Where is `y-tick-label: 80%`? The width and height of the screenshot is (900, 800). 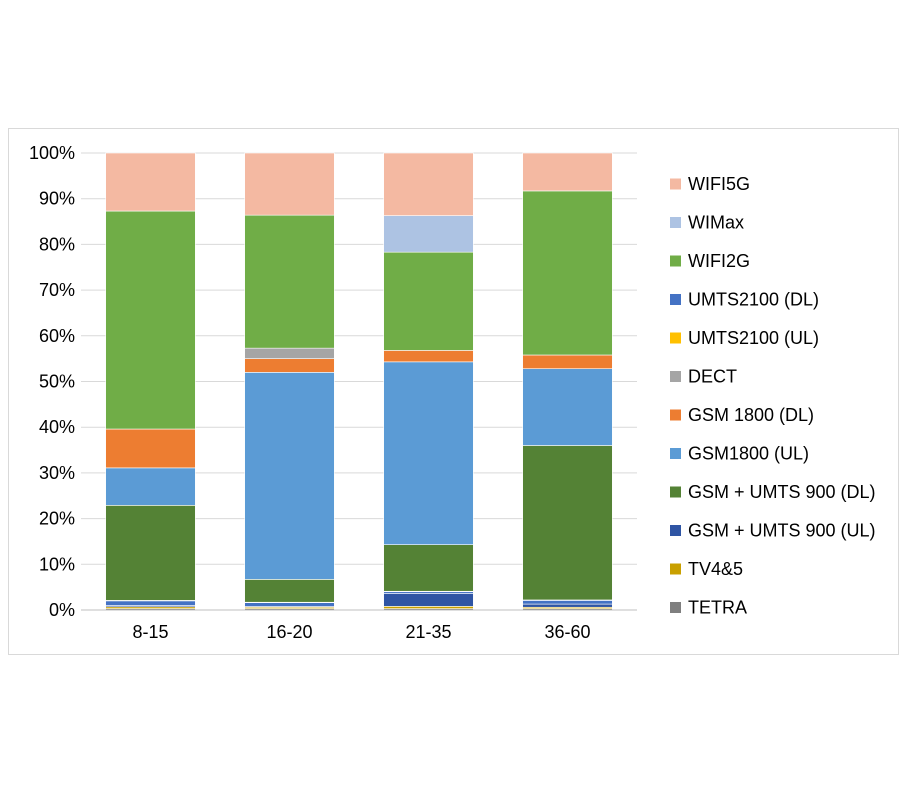
y-tick-label: 80% is located at coordinates (57, 244).